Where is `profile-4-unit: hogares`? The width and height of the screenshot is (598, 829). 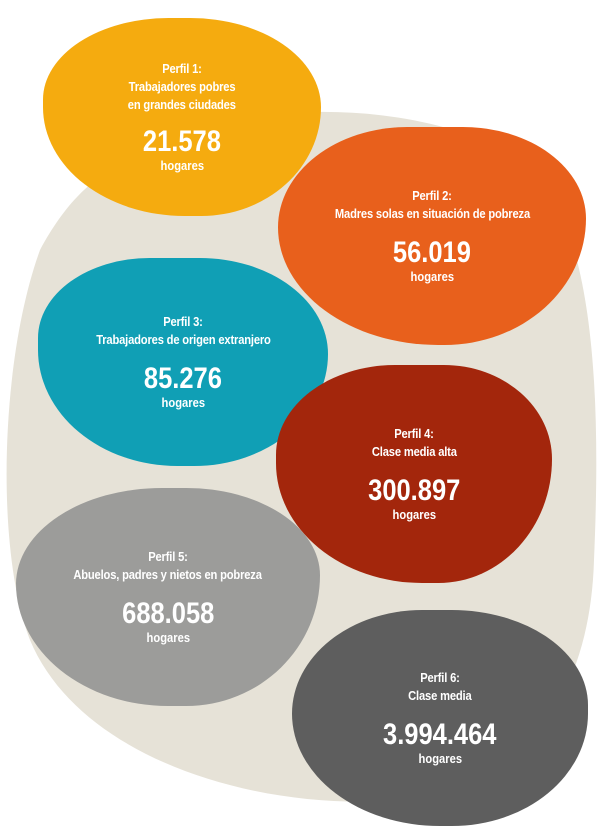
profile-4-unit: hogares is located at coordinates (414, 514).